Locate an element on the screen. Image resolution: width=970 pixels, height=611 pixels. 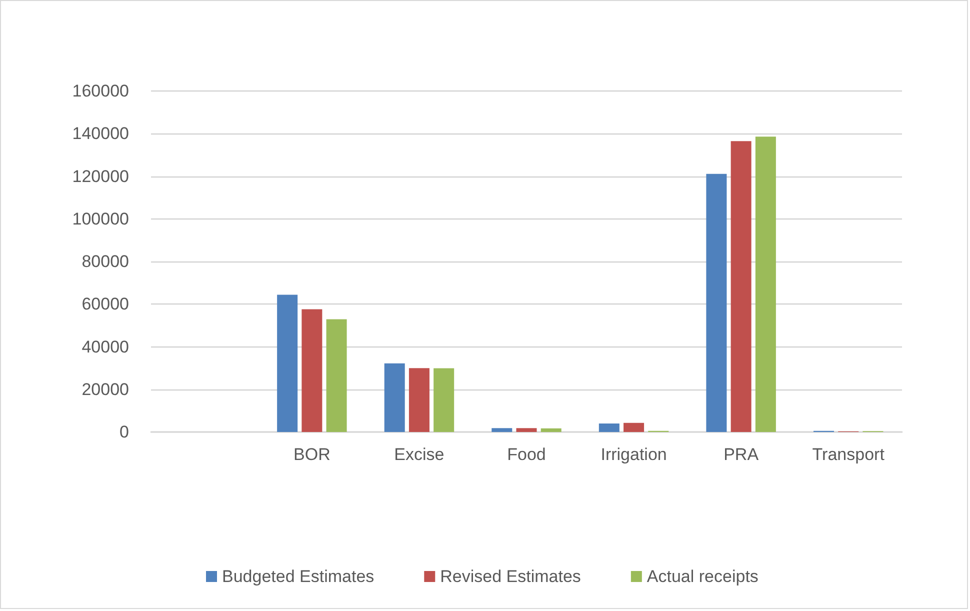
y-tick-label: 100000 is located at coordinates (100, 218).